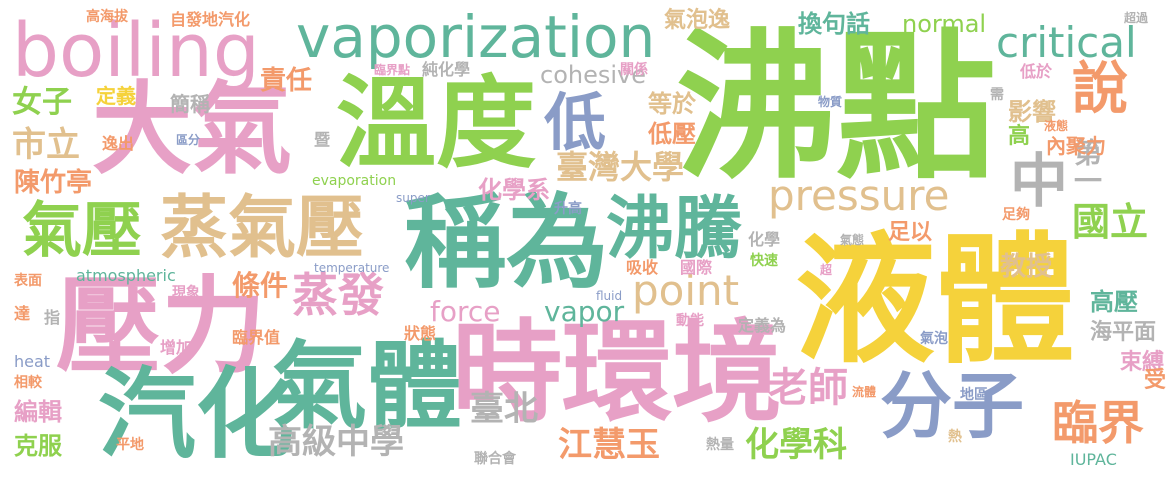 The width and height of the screenshot is (1175, 482). I want to click on word-gaohaiba: 高海拔, so click(107, 17).